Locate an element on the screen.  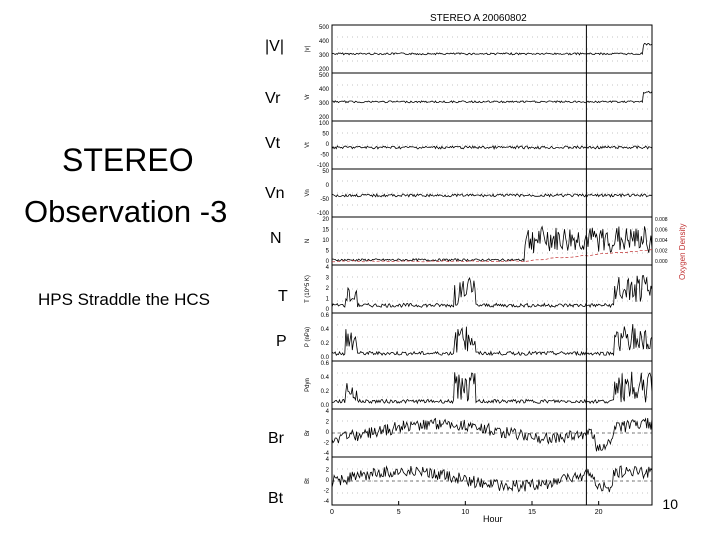
label-vt: Vt is located at coordinates (273, 143).